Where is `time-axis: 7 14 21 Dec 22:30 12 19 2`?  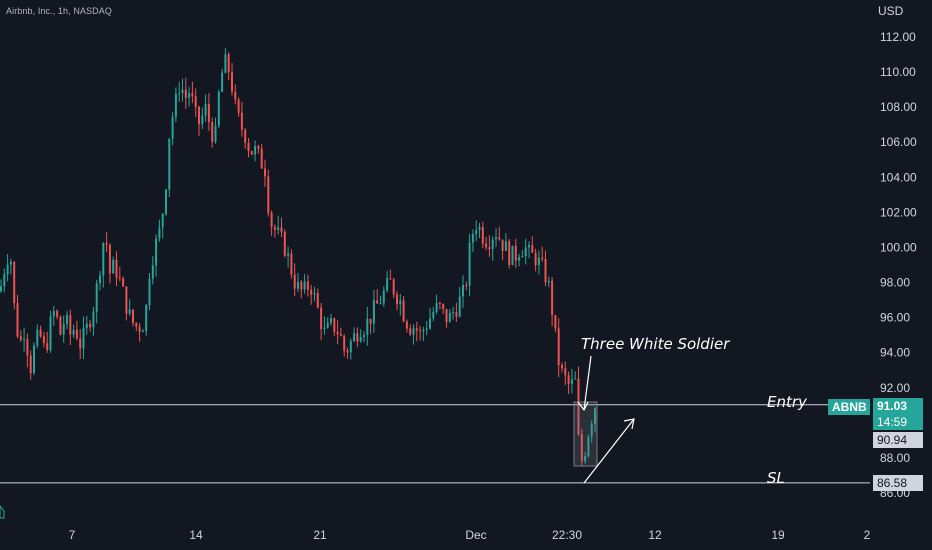
time-axis: 7 14 21 Dec 22:30 12 19 2 is located at coordinates (470, 535).